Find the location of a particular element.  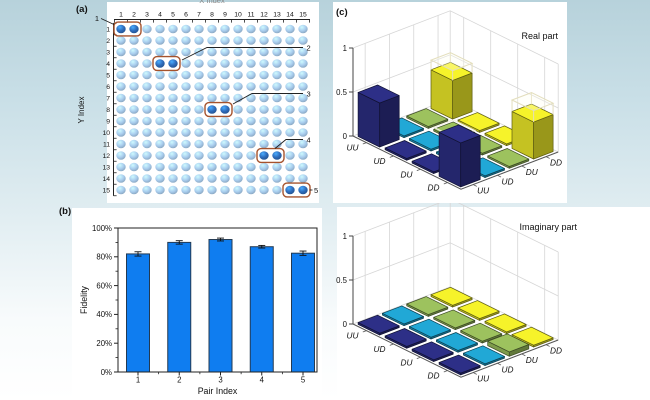

svg-text: 0% is located at coordinates (106, 372).